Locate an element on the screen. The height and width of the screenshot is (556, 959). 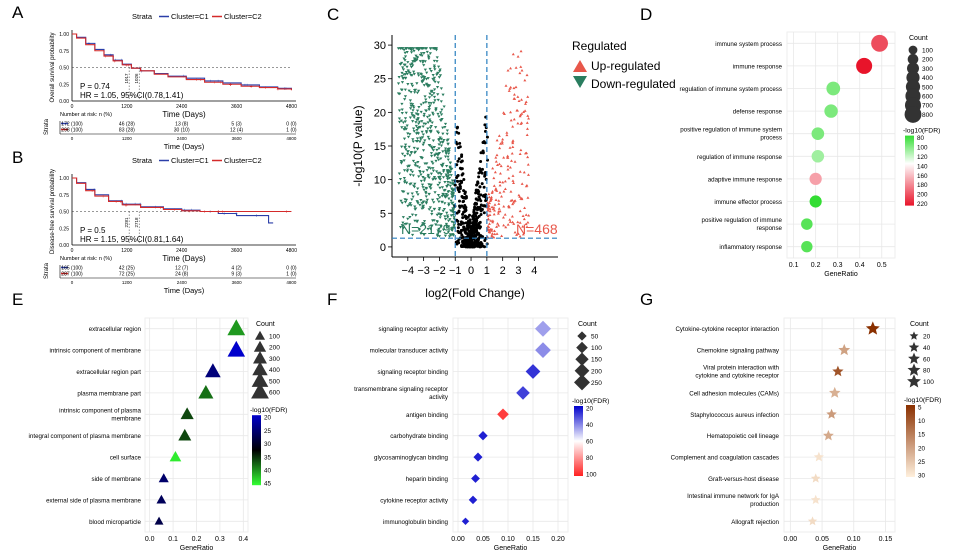
bubble-size-legend-label: 400 is located at coordinates (274, 370).